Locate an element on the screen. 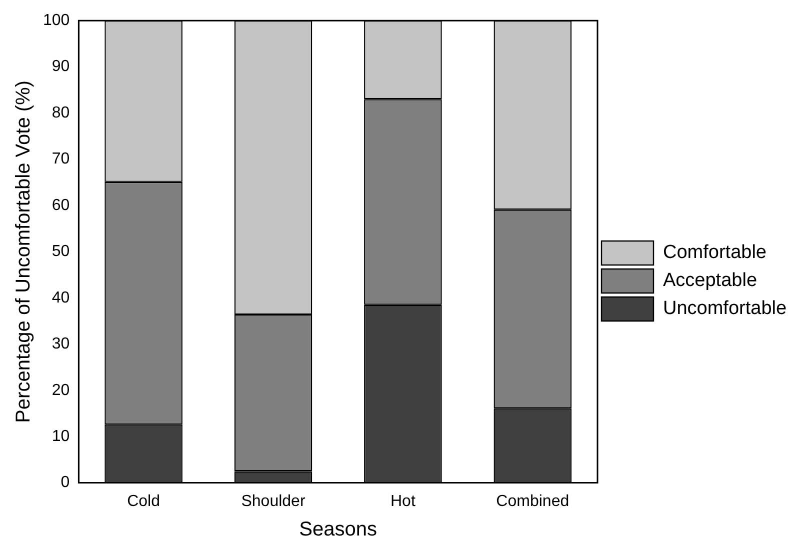  x-tick-label: Combined is located at coordinates (533, 501).